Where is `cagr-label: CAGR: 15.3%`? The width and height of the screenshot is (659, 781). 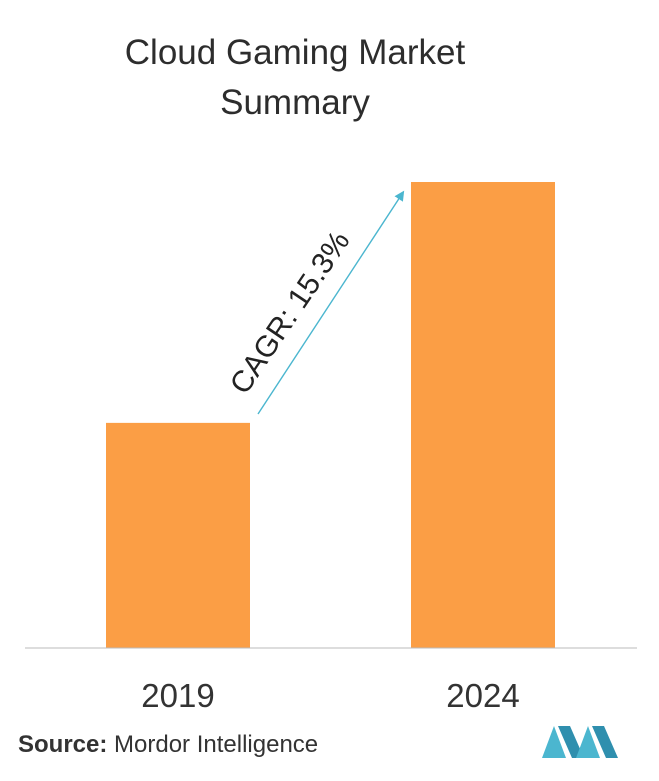 cagr-label: CAGR: 15.3% is located at coordinates (290, 312).